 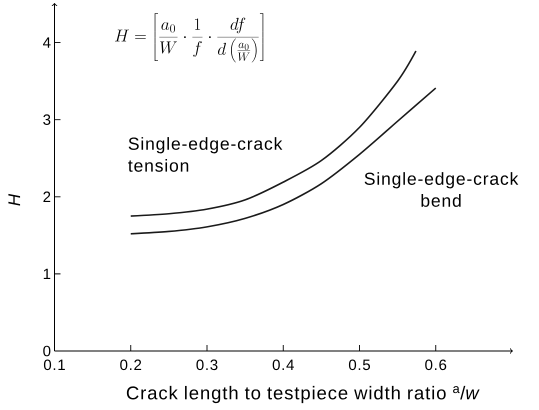 What do you see at coordinates (435, 365) in the screenshot?
I see `x-tick-label: 0.6` at bounding box center [435, 365].